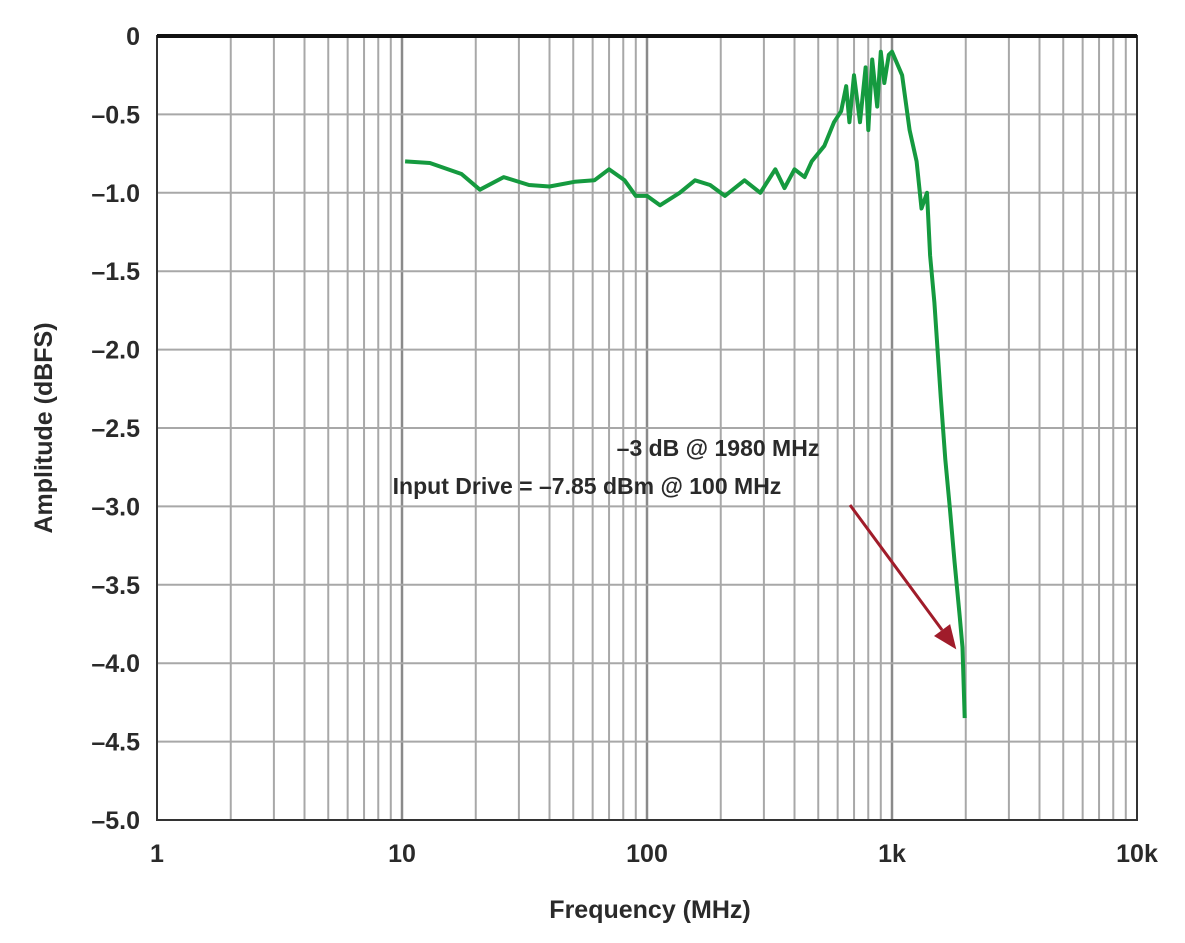 This screenshot has height=943, width=1185. What do you see at coordinates (1137, 854) in the screenshot?
I see `x-tick-label: 10k` at bounding box center [1137, 854].